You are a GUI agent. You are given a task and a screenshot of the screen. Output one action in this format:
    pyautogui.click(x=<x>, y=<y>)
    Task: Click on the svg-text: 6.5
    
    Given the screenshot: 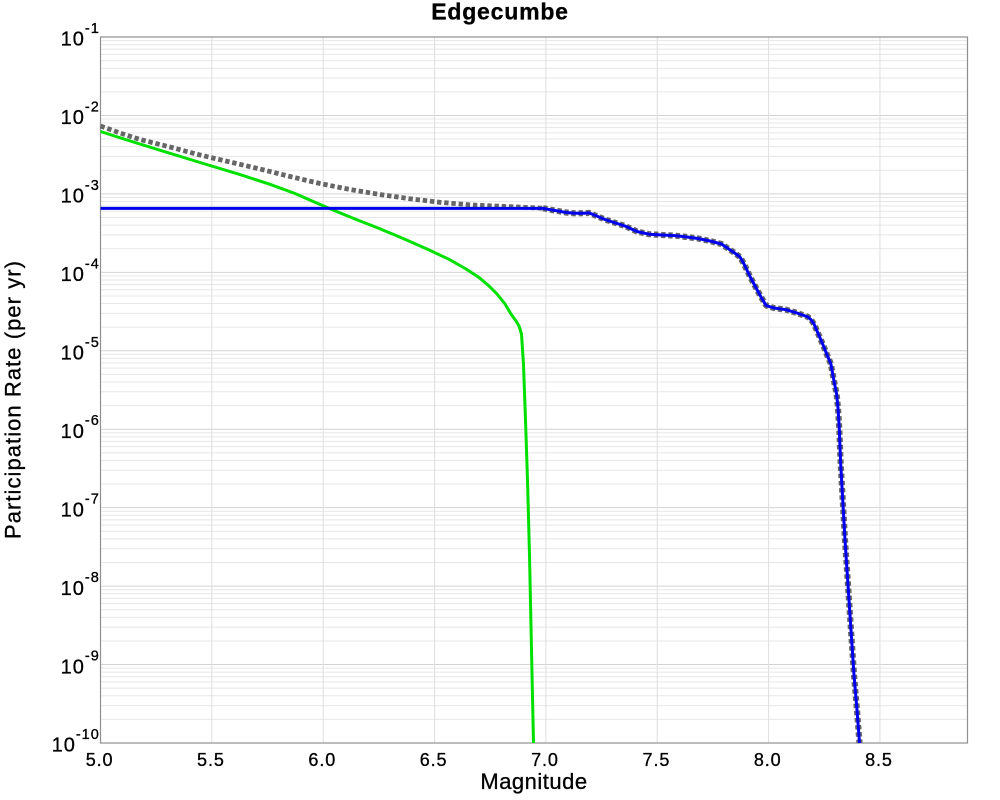 What is the action you would take?
    pyautogui.click(x=434, y=760)
    